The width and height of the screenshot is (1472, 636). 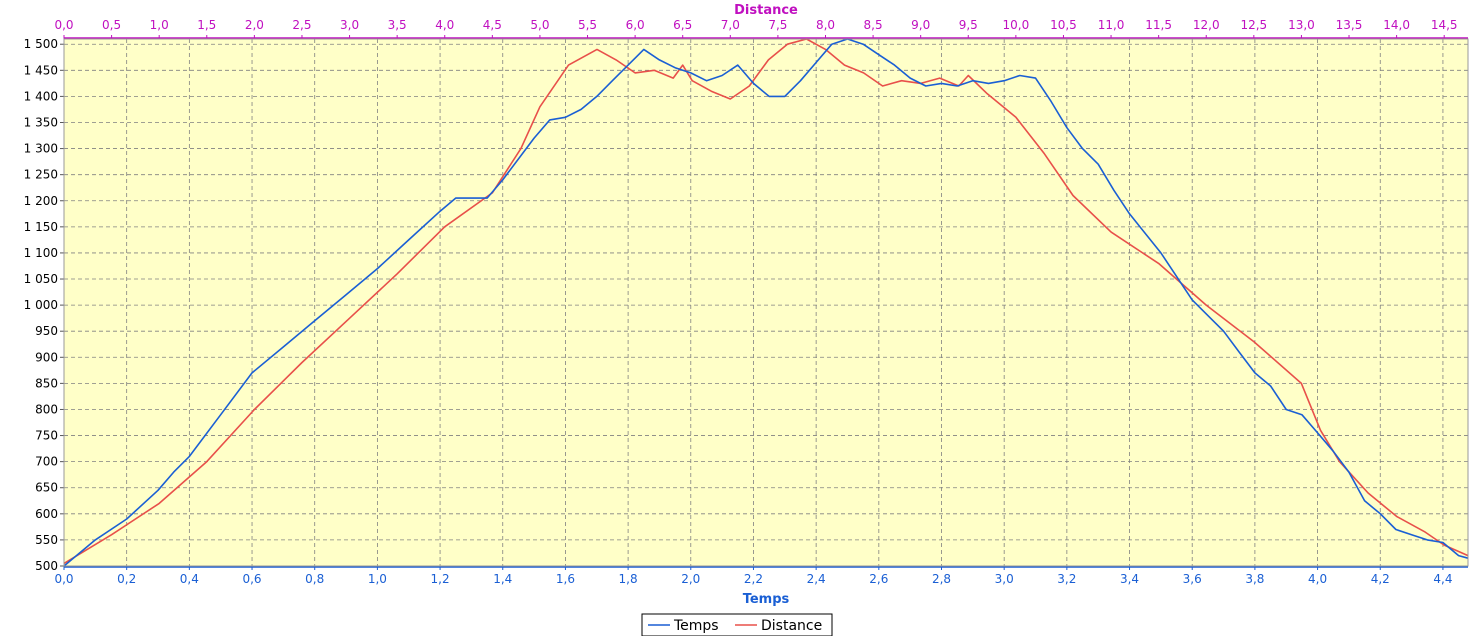 I want to click on y-tick-label: 600, so click(x=46, y=514).